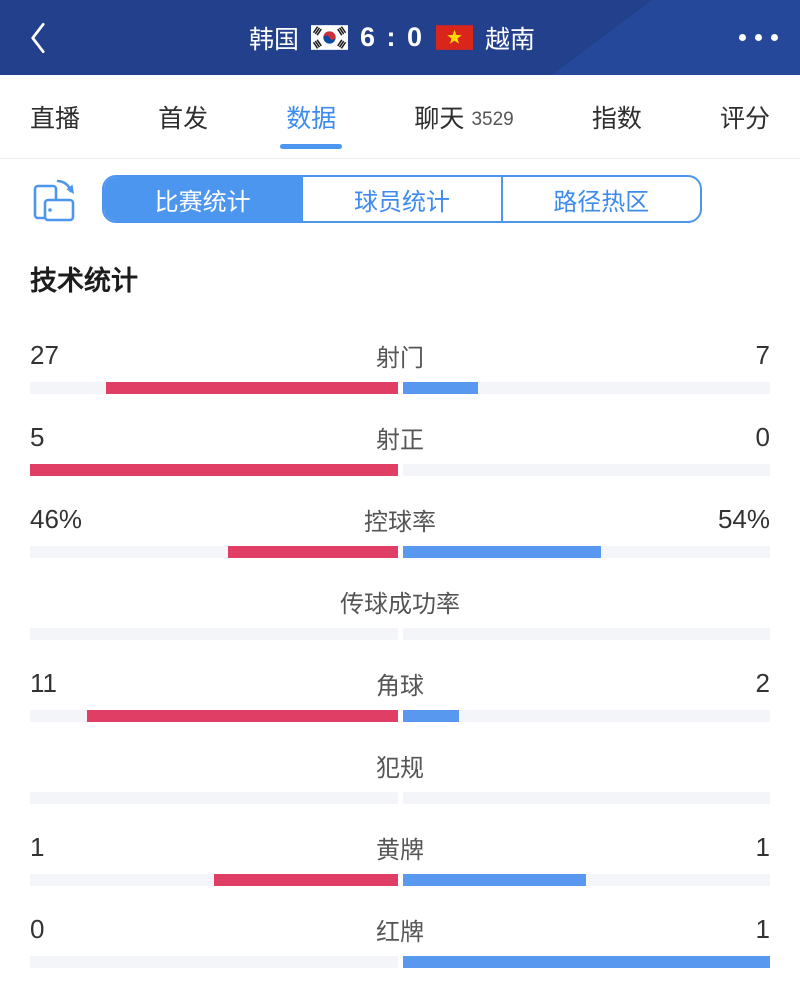 The image size is (800, 985). What do you see at coordinates (400, 867) in the screenshot?
I see `stat-row: 1 黄牌 1` at bounding box center [400, 867].